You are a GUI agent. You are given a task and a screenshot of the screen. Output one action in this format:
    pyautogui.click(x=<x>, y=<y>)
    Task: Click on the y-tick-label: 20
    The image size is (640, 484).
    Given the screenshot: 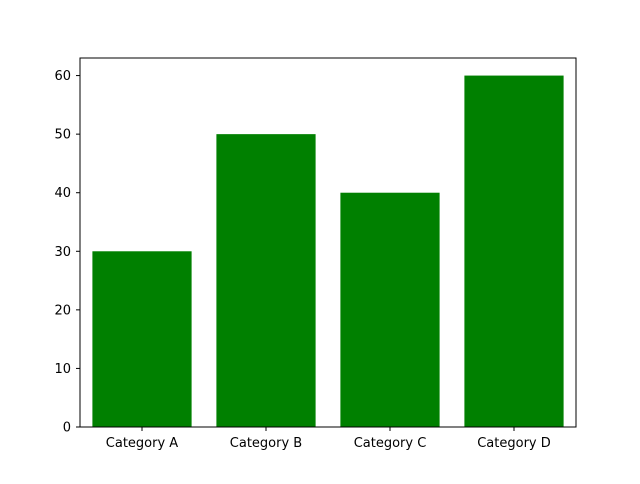 What is the action you would take?
    pyautogui.click(x=62, y=310)
    